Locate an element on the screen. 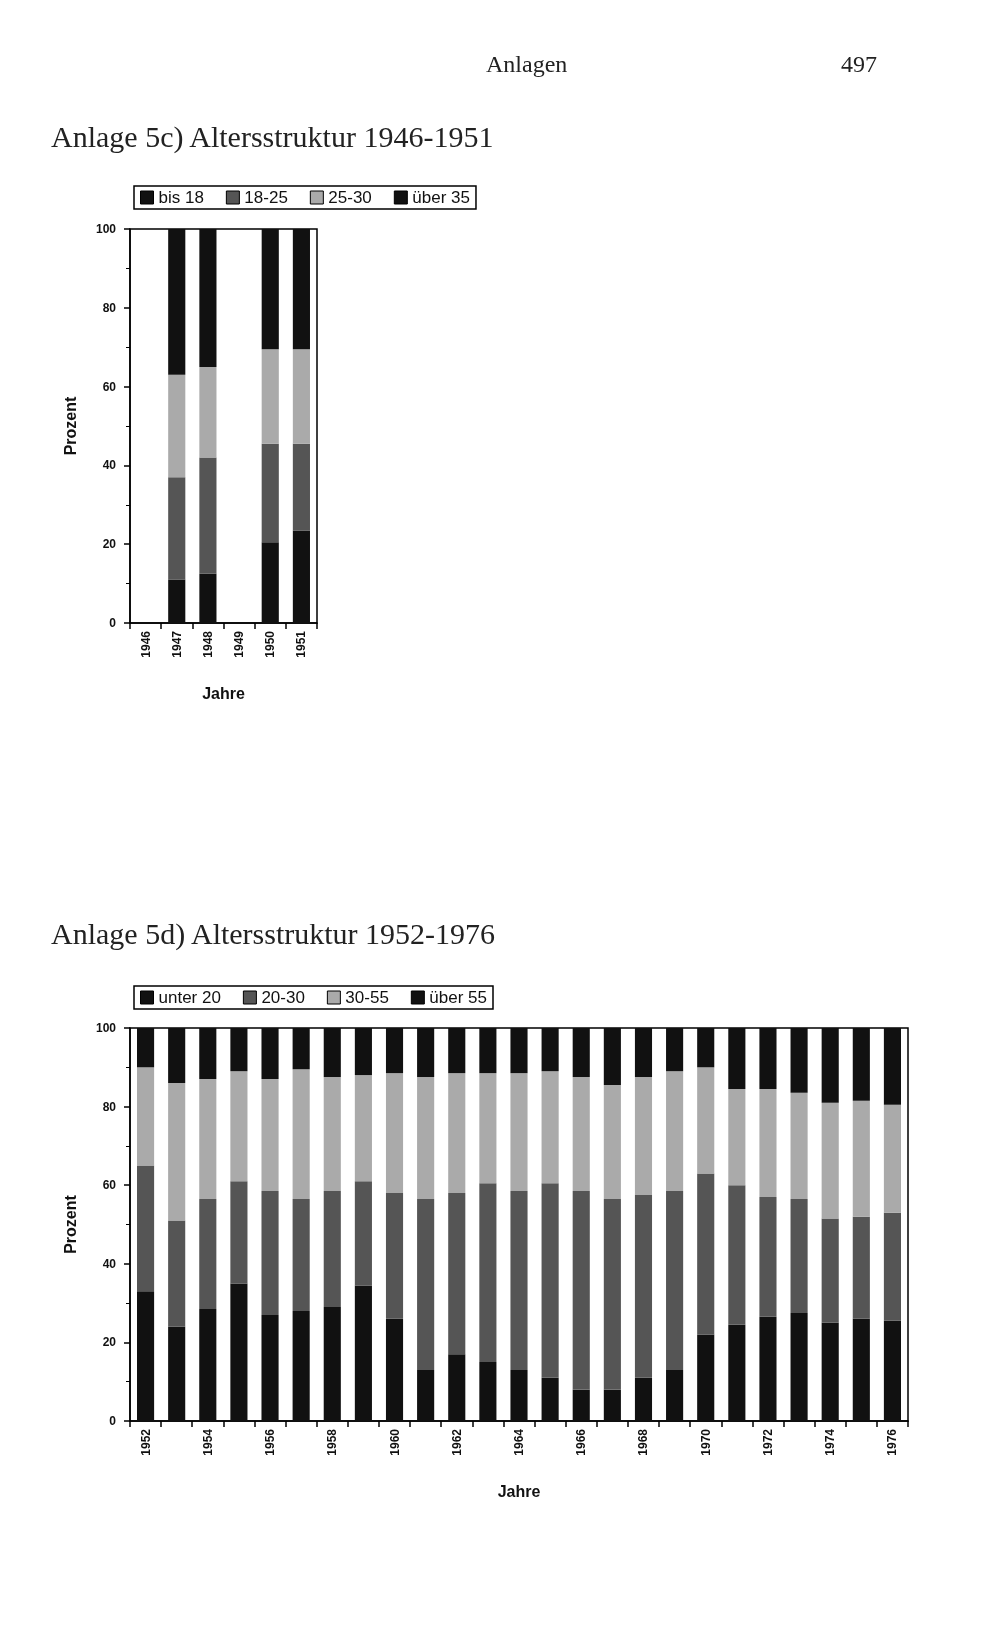 Image resolution: width=1000 pixels, height=1626 pixels. x-tick-label: 1947 is located at coordinates (176, 644).